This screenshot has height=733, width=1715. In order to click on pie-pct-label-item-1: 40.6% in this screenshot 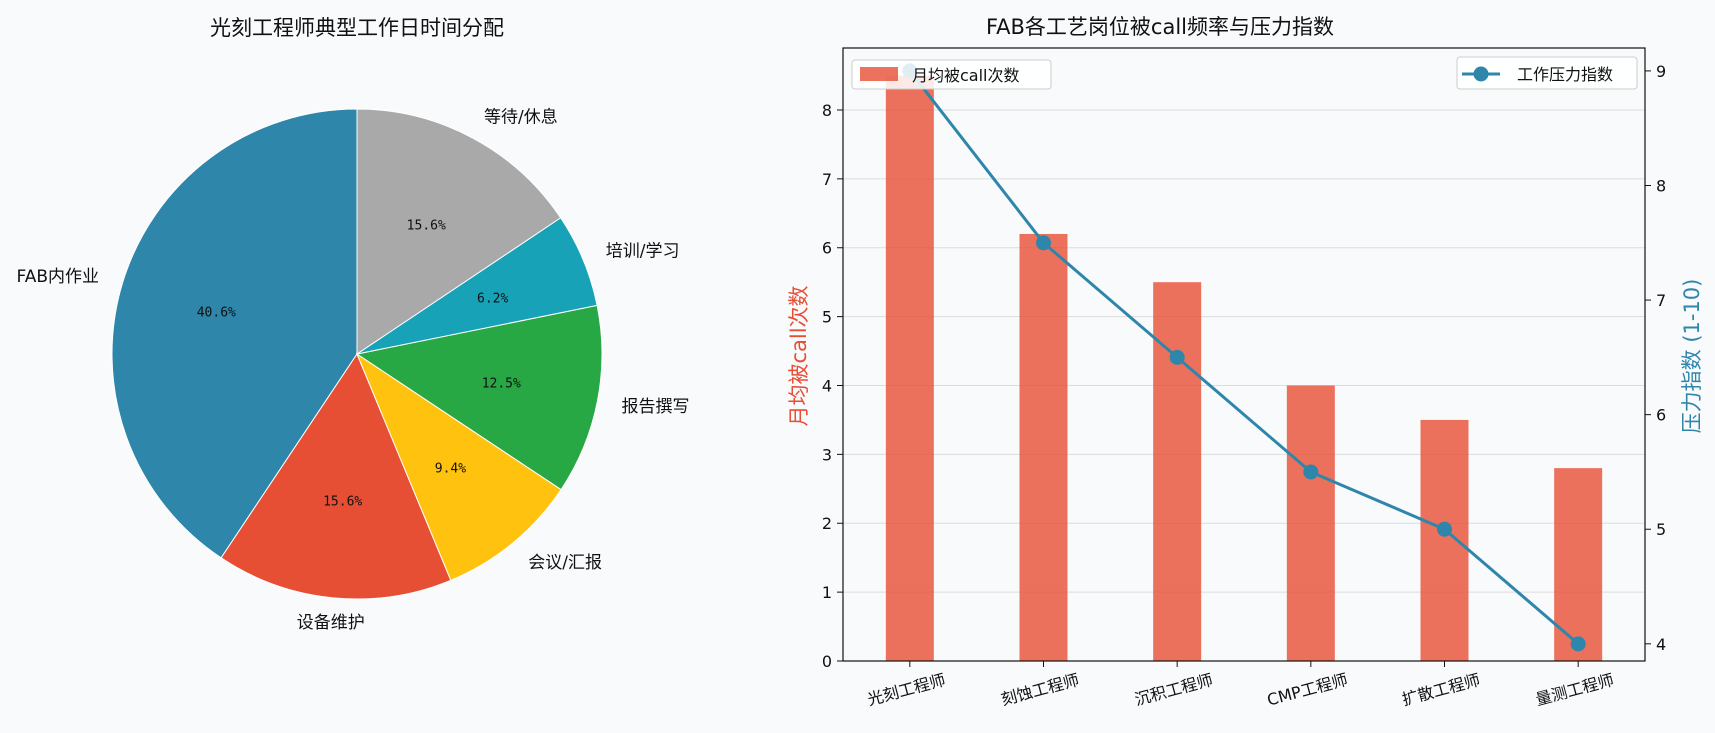, I will do `click(216, 312)`.